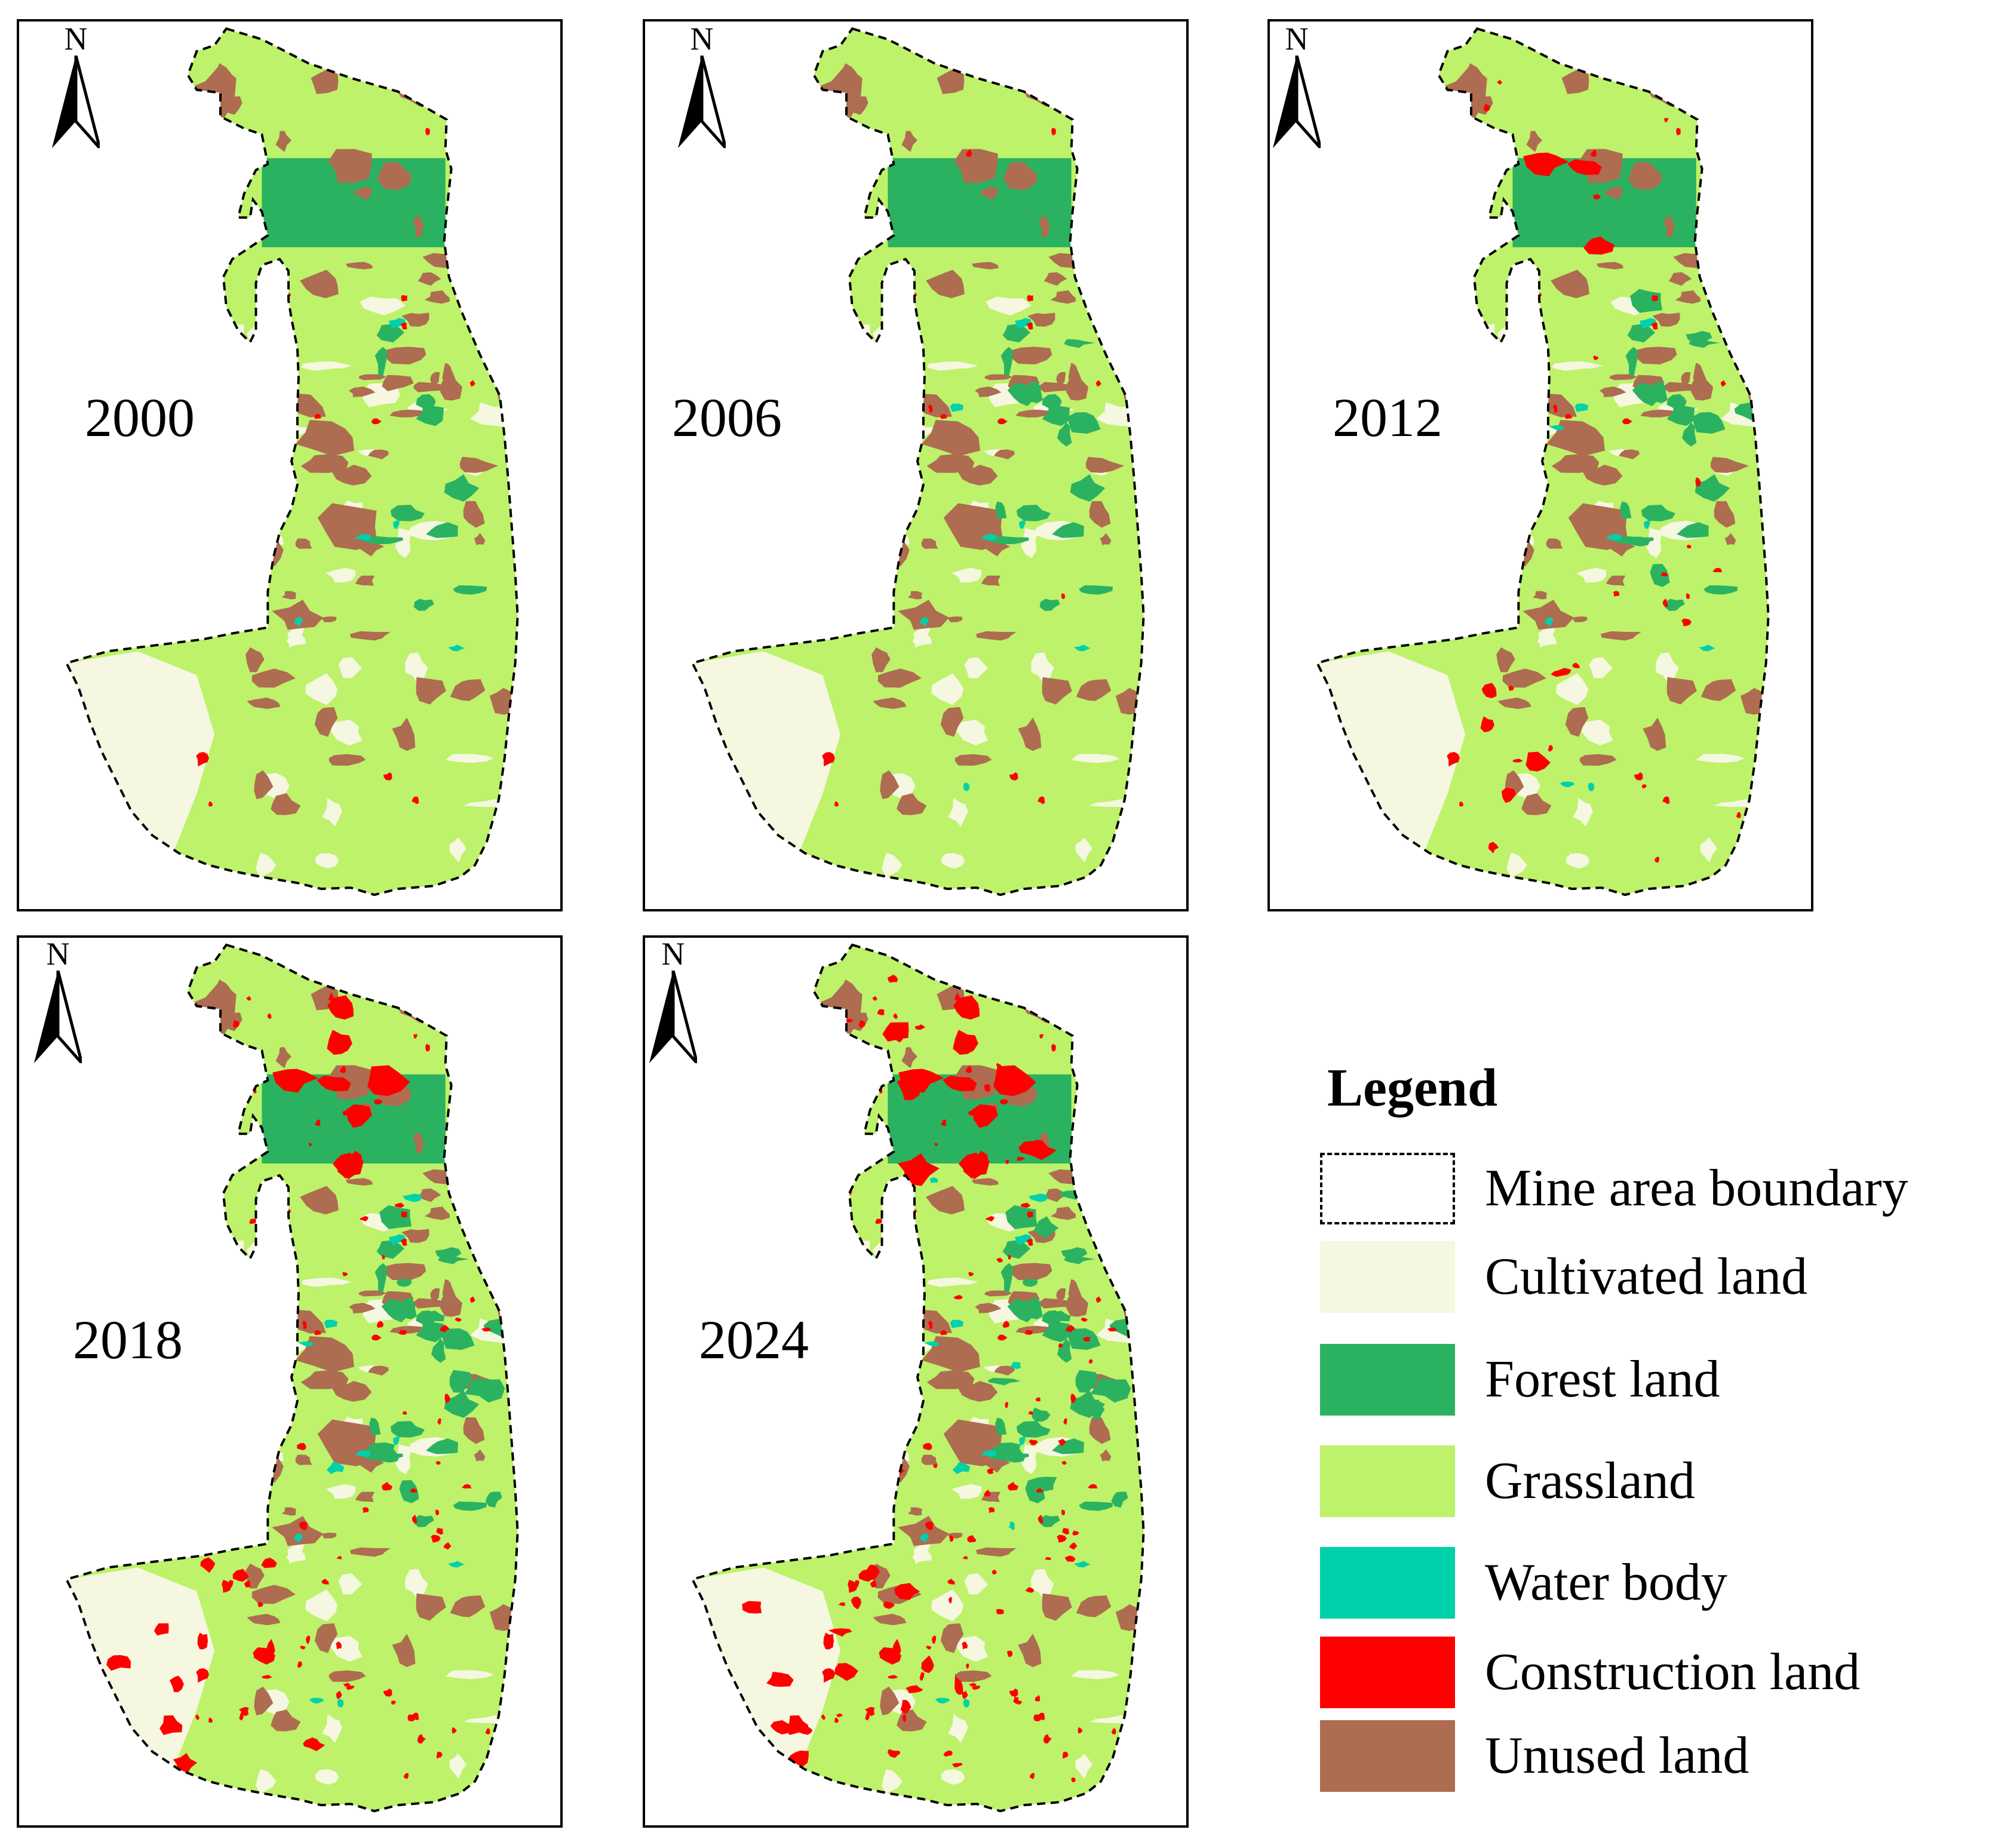 This screenshot has width=1989, height=1848. I want to click on water-swatch, so click(1387, 1583).